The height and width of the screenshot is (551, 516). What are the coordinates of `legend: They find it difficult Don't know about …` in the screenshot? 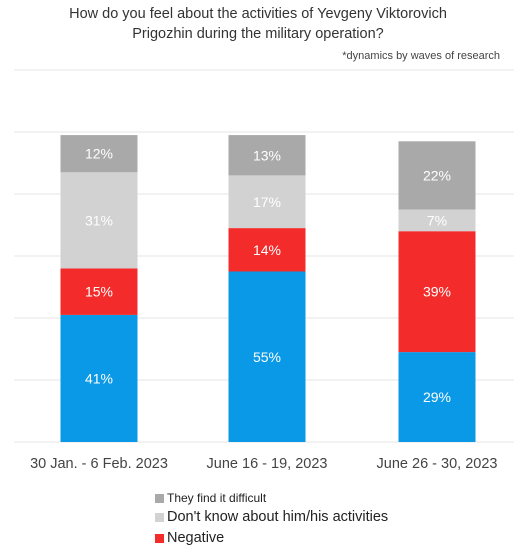 It's located at (271, 519).